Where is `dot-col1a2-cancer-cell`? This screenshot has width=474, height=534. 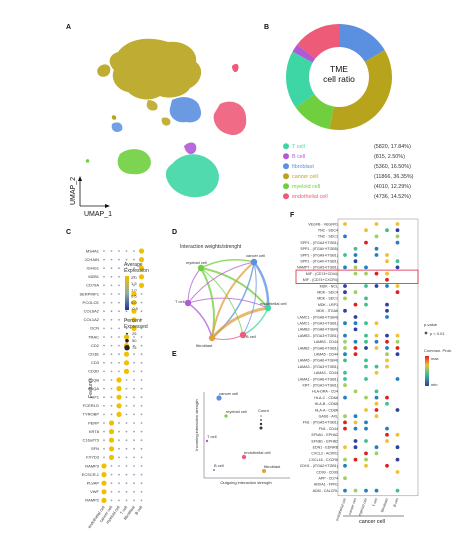 dot-col1a2-cancer-cell is located at coordinates (111, 319).